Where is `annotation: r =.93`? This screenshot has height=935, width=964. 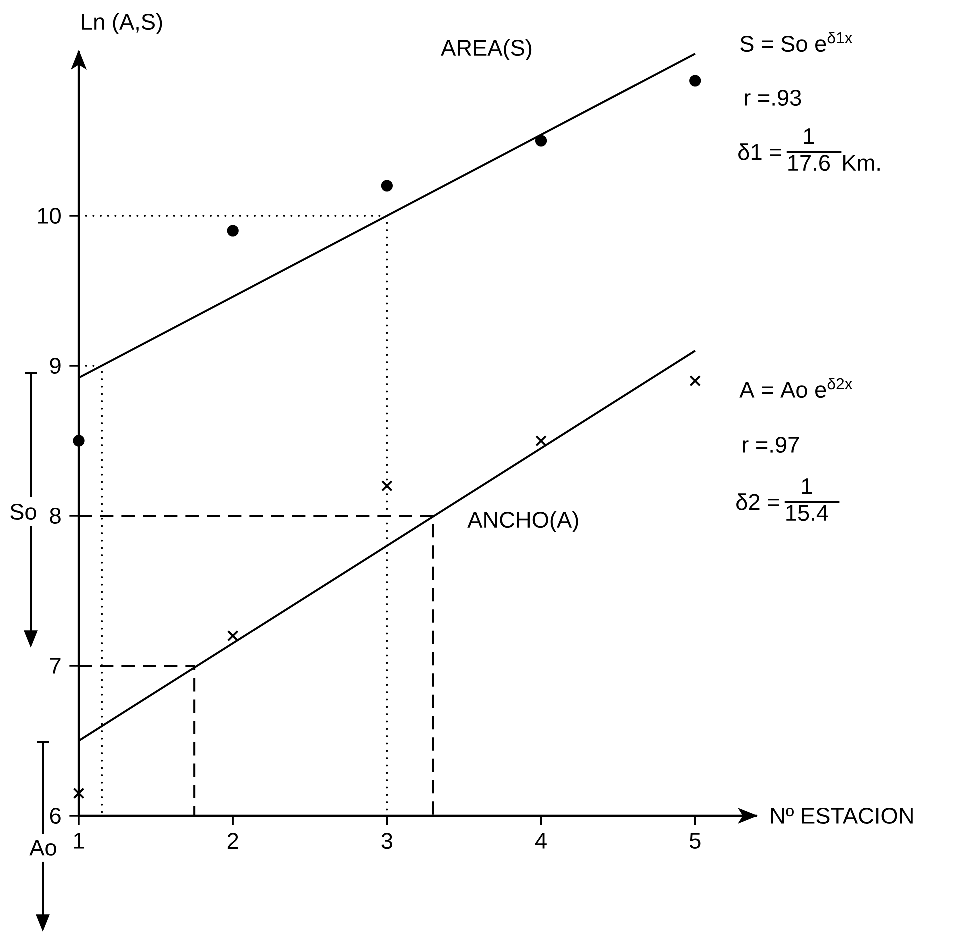
annotation: r =.93 is located at coordinates (773, 98).